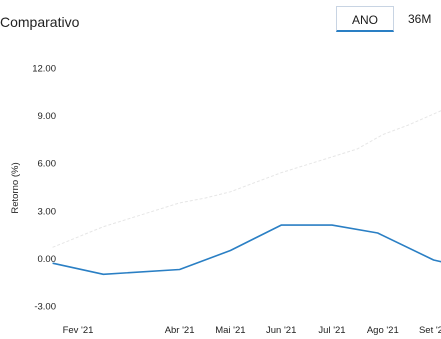  Describe the element at coordinates (44, 188) in the screenshot. I see `y-tick-labels: 12.00 9.00 6.00 3.00 0.00 -3.00` at that location.